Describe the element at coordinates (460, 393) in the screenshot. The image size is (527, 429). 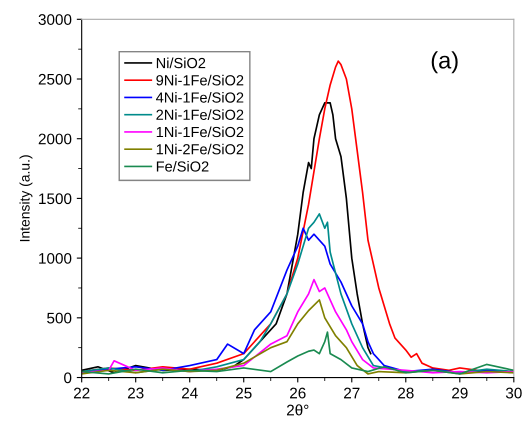
I see `x-tick-label: 29` at that location.